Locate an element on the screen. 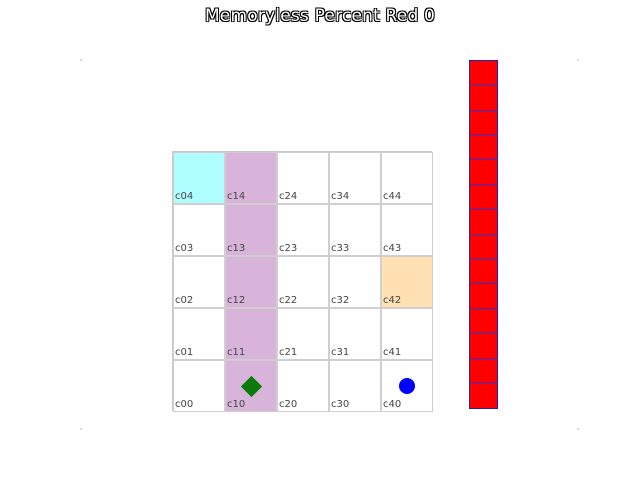  grid-cell-c30: c30 is located at coordinates (355, 386).